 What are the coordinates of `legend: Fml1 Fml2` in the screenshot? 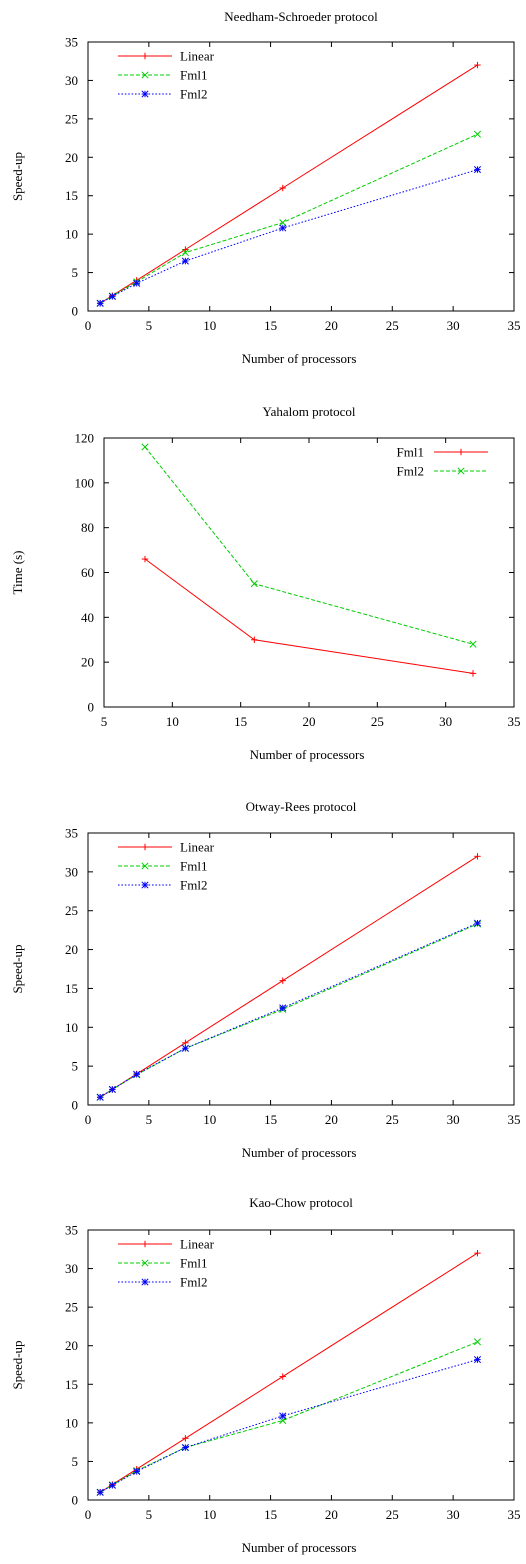 It's located at (442, 462).